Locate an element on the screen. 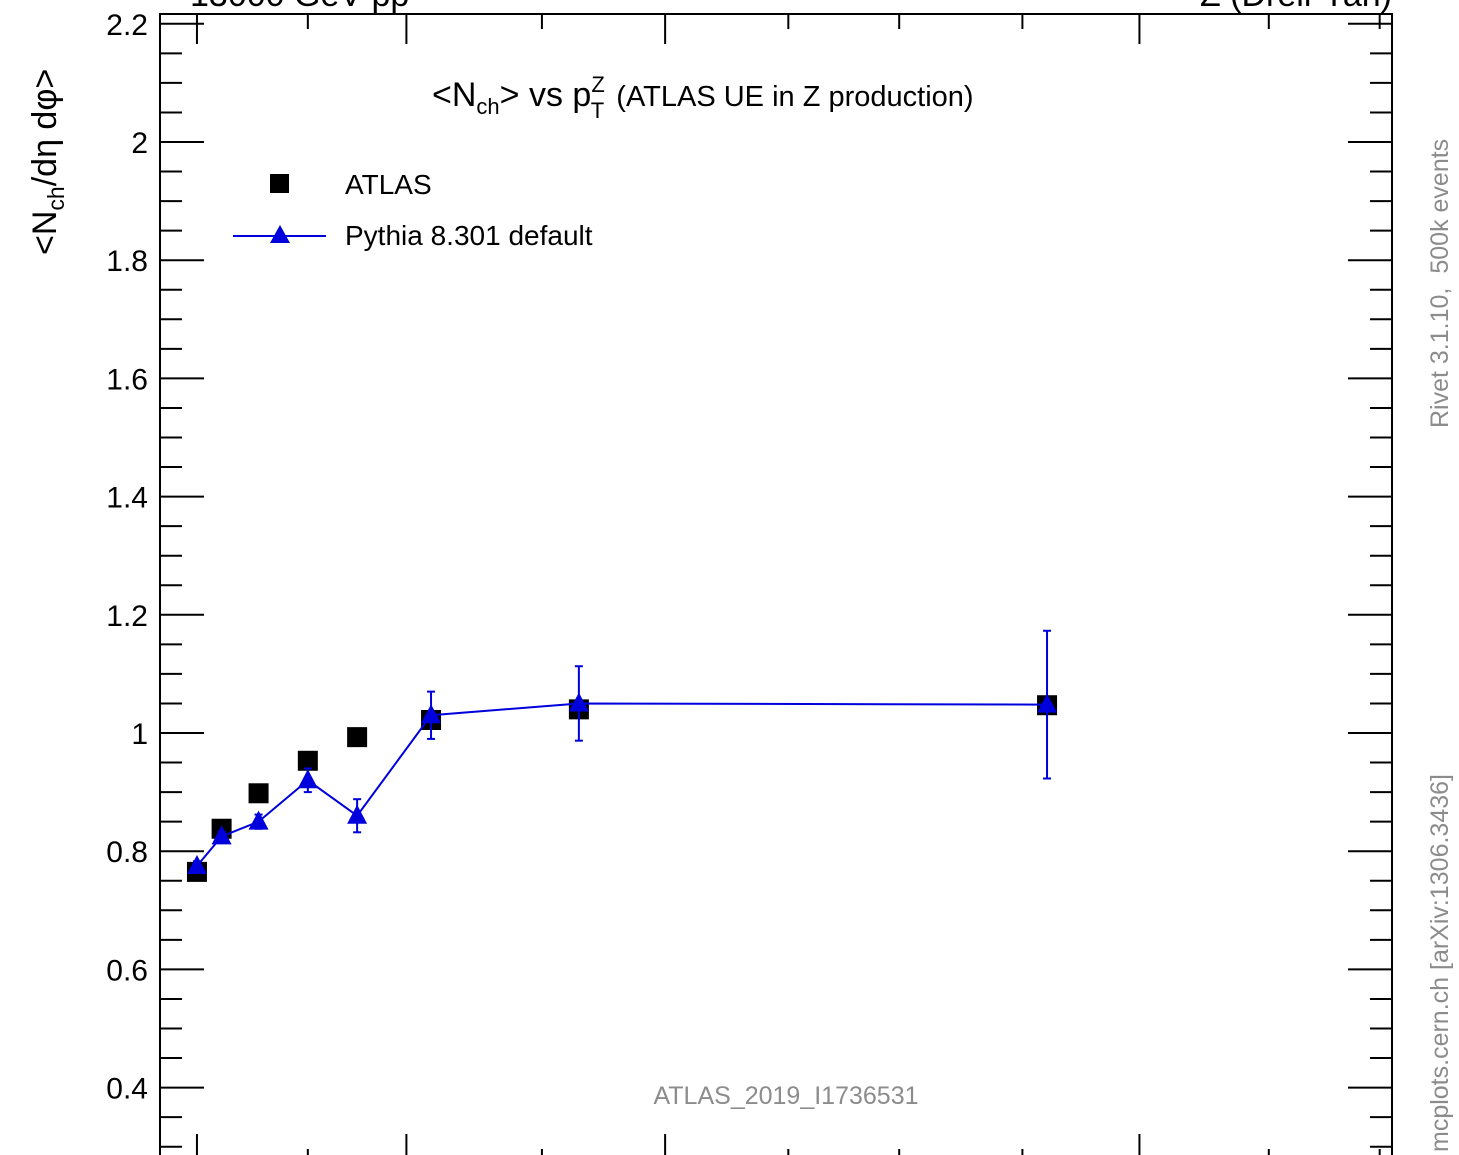 The width and height of the screenshot is (1459, 1155). y-tick-label: 0.4 is located at coordinates (127, 1089).